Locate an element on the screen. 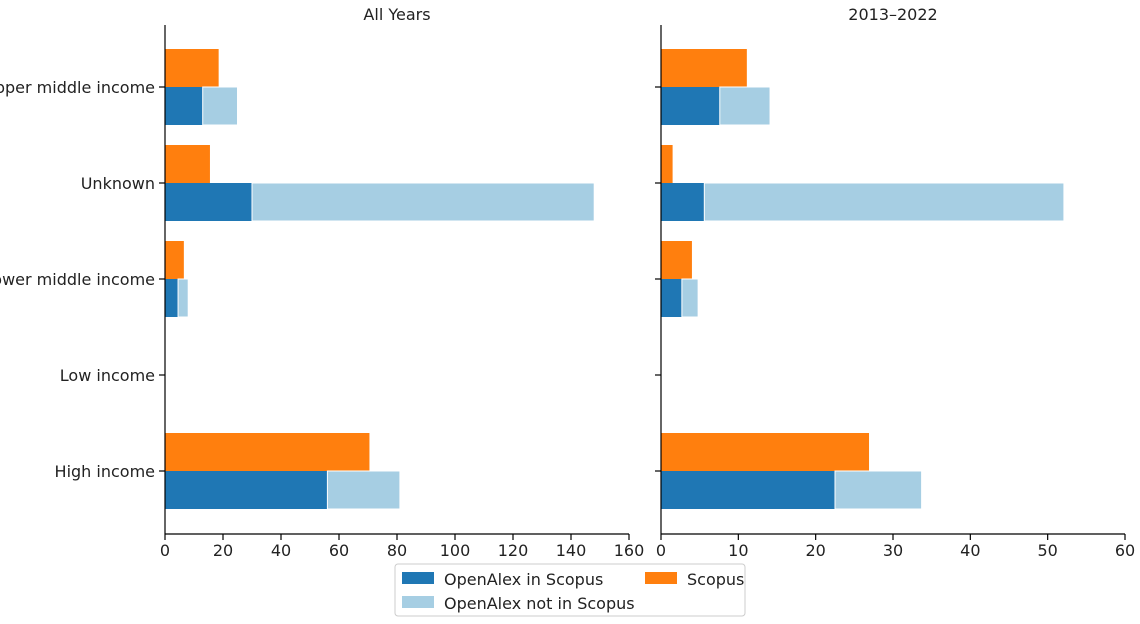  legend-swatch-openalex-not-in-scopus is located at coordinates (418, 602).